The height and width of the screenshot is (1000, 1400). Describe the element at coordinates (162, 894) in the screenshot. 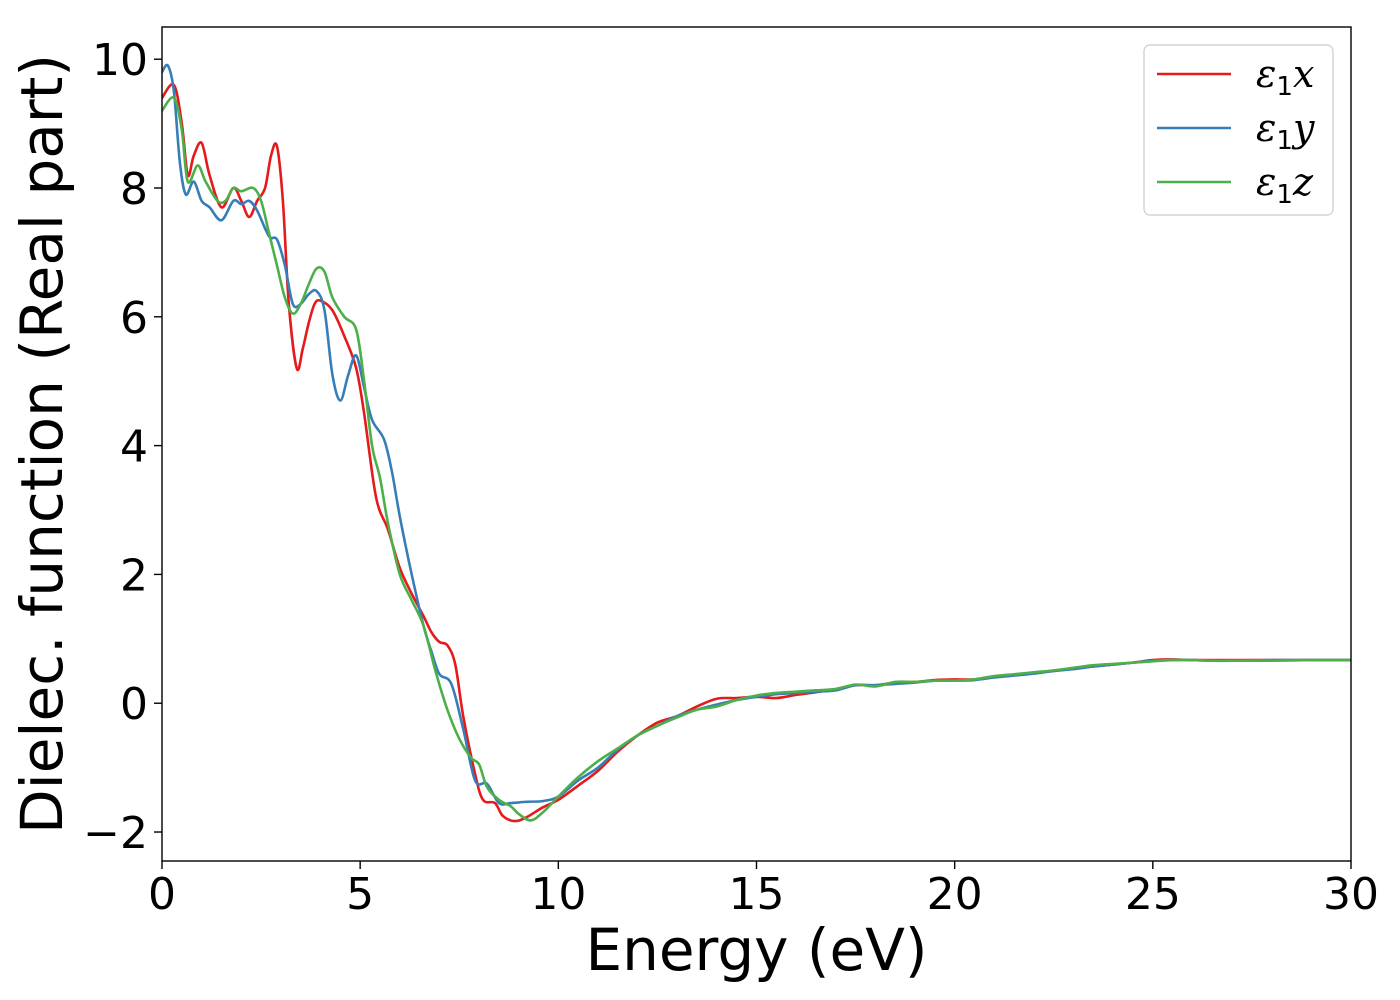

I see `x-tick-label: 0` at that location.